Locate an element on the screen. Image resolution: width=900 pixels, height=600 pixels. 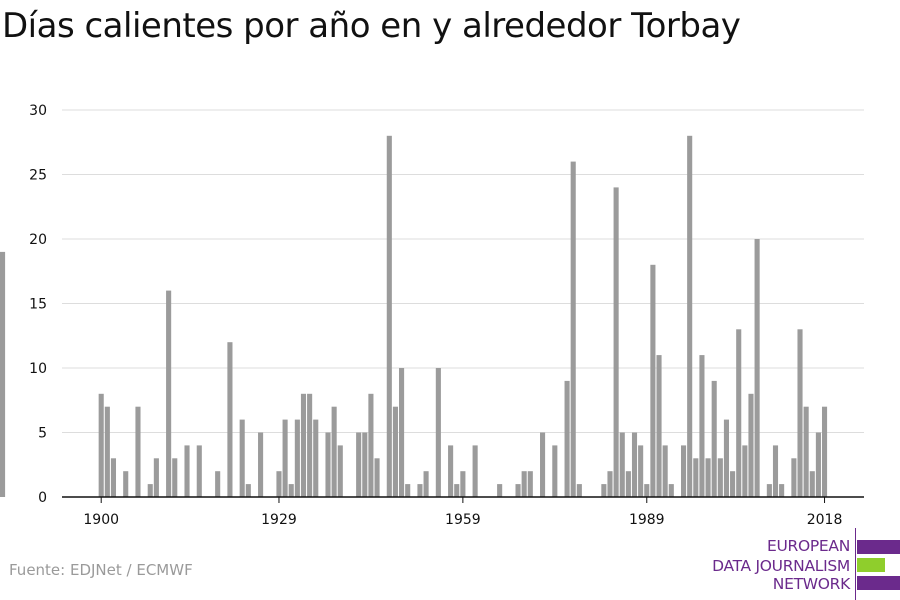
logo-line-network: NETWORK is located at coordinates (811, 584).